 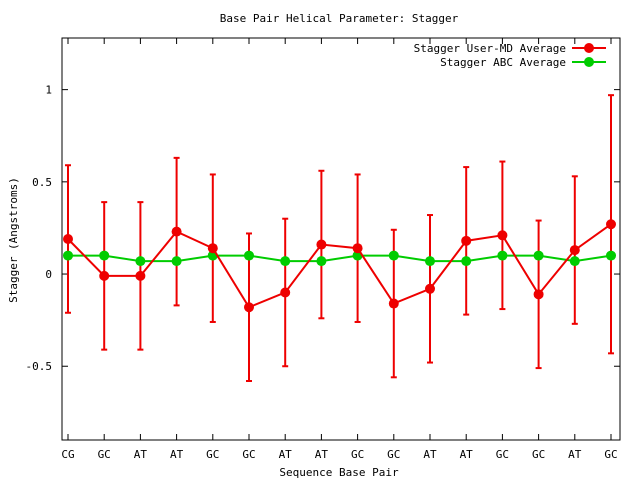 I want to click on y-tick-label: -0.5, so click(x=39, y=366).